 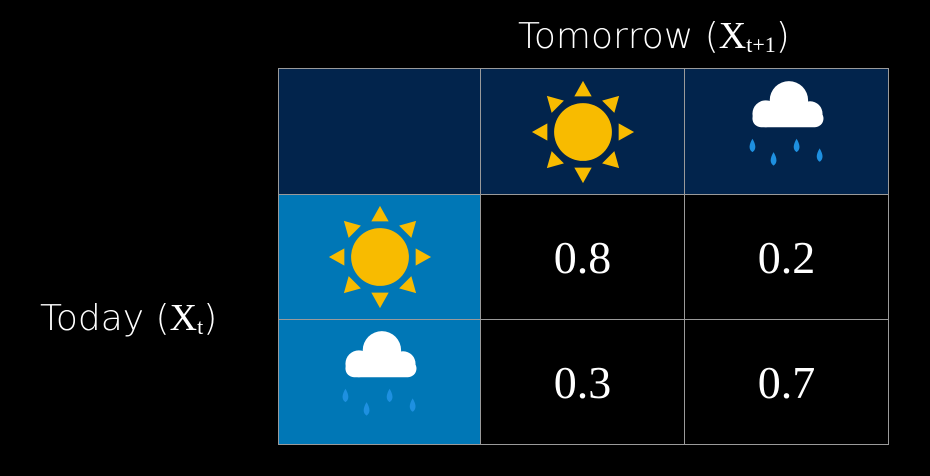 What do you see at coordinates (782, 36) in the screenshot?
I see `columns-close: )` at bounding box center [782, 36].